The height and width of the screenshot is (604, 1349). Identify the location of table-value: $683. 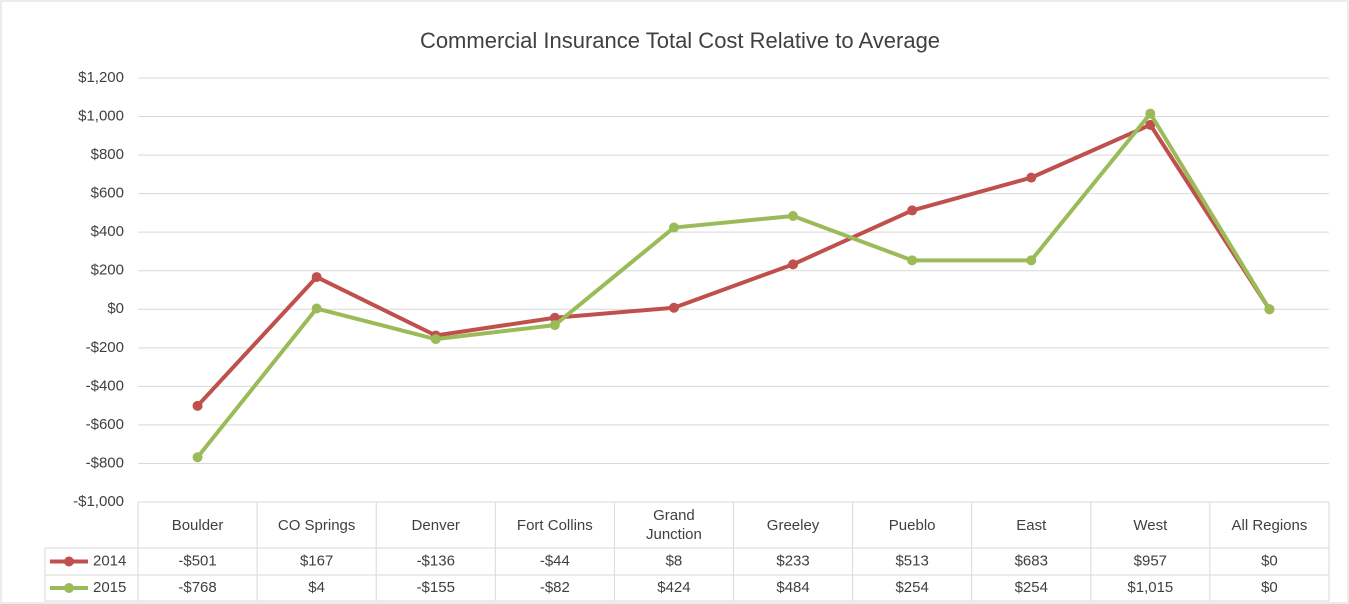
(1031, 560).